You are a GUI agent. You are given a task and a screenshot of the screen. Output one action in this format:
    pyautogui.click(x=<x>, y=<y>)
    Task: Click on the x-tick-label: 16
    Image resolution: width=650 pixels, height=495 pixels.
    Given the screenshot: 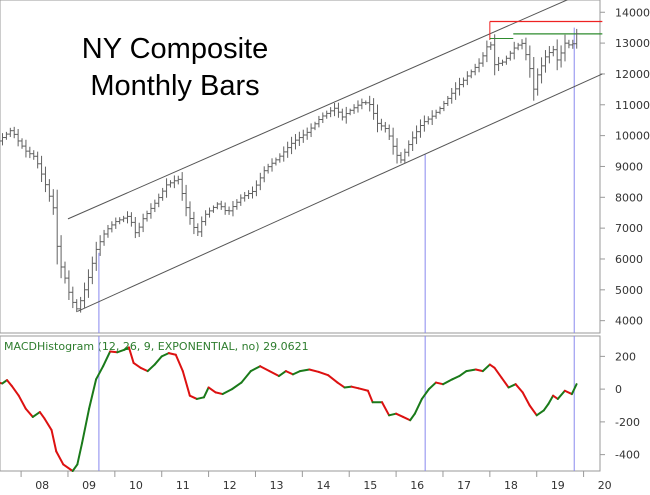 What is the action you would take?
    pyautogui.click(x=417, y=485)
    